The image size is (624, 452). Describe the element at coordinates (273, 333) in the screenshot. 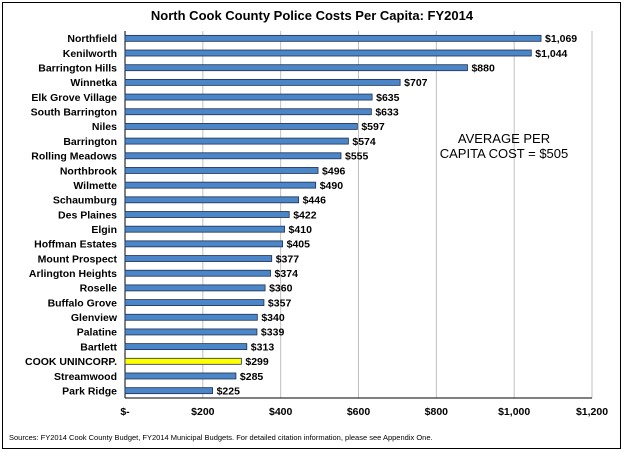

I see `data-label: $339` at that location.